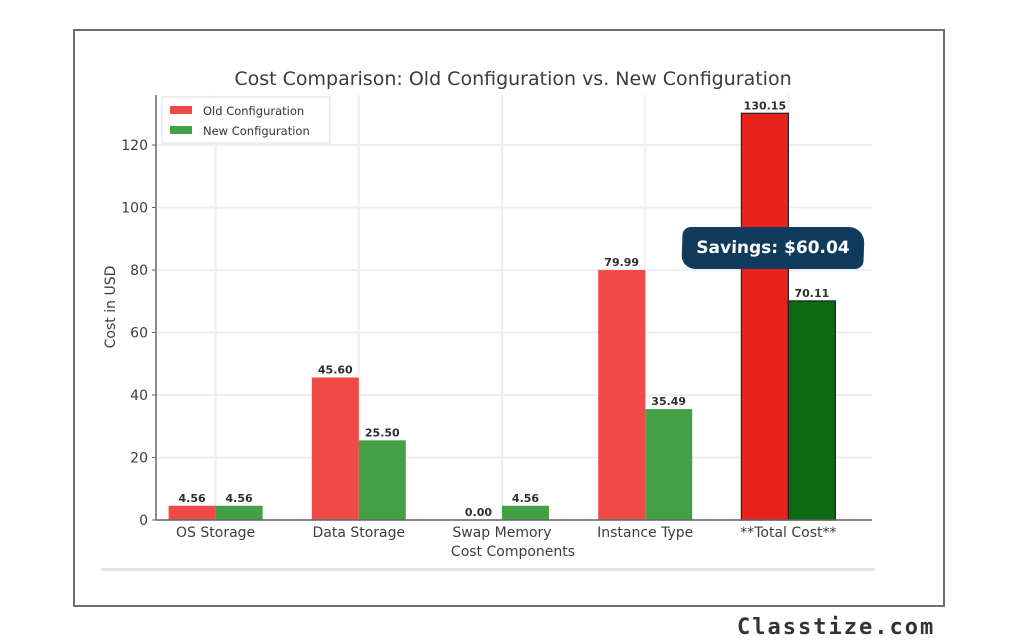  I want to click on legend-swatch-new, so click(181, 130).